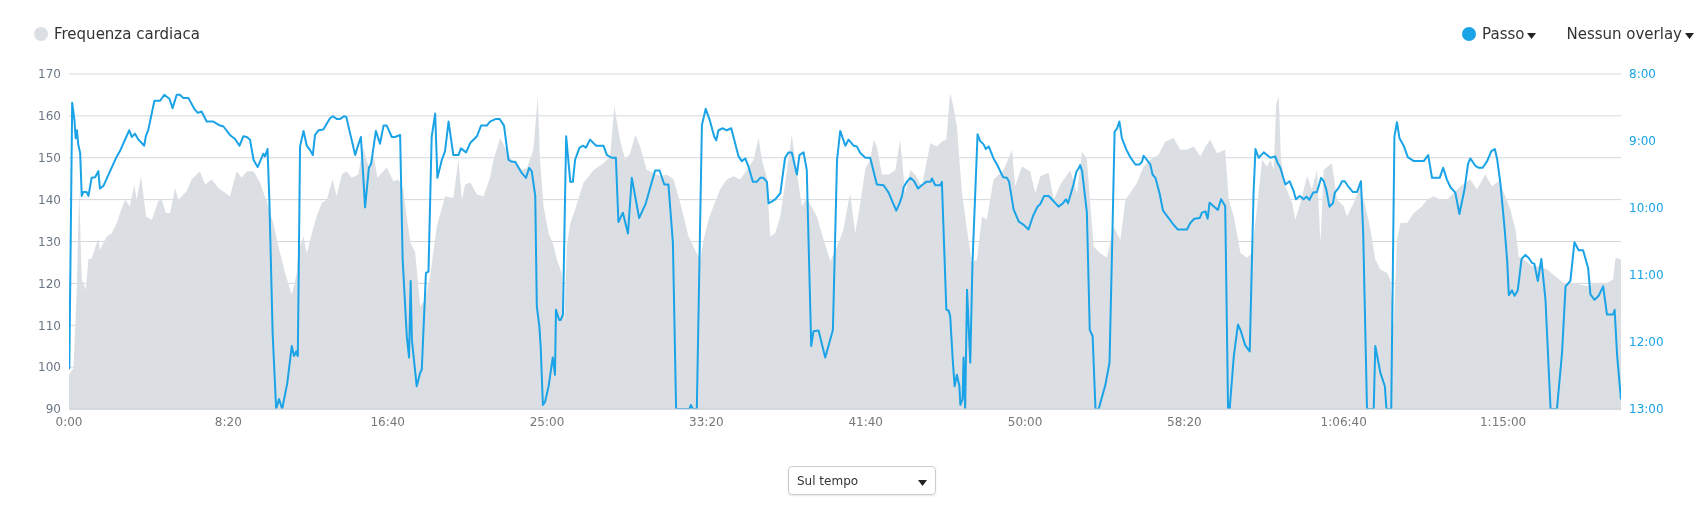 The image size is (1702, 517). I want to click on y-tick-label: 150, so click(49, 158).